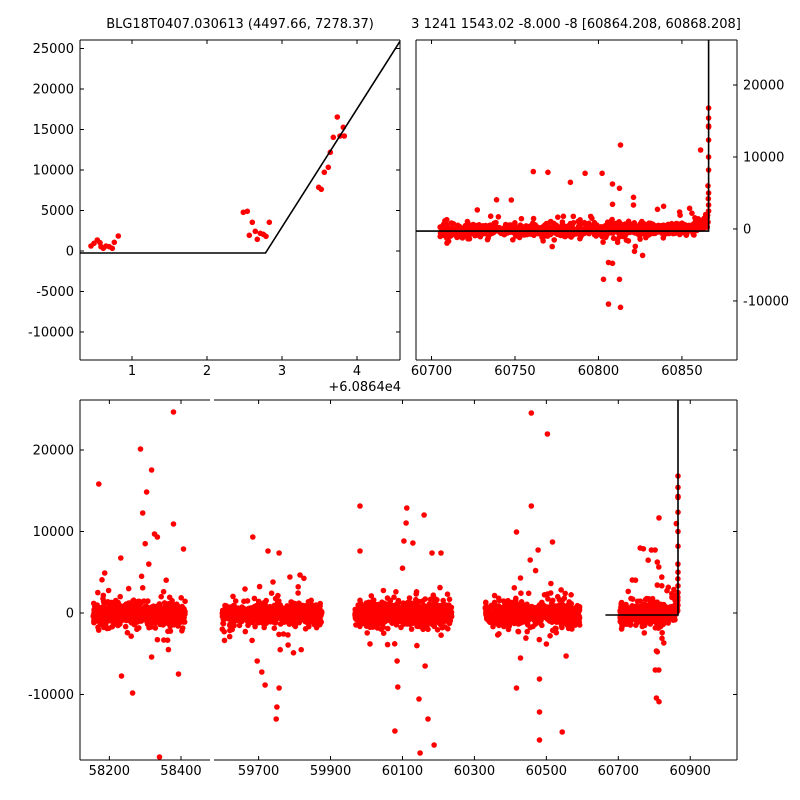 The width and height of the screenshot is (800, 800). What do you see at coordinates (132, 371) in the screenshot?
I see `x-tick-label: 1` at bounding box center [132, 371].